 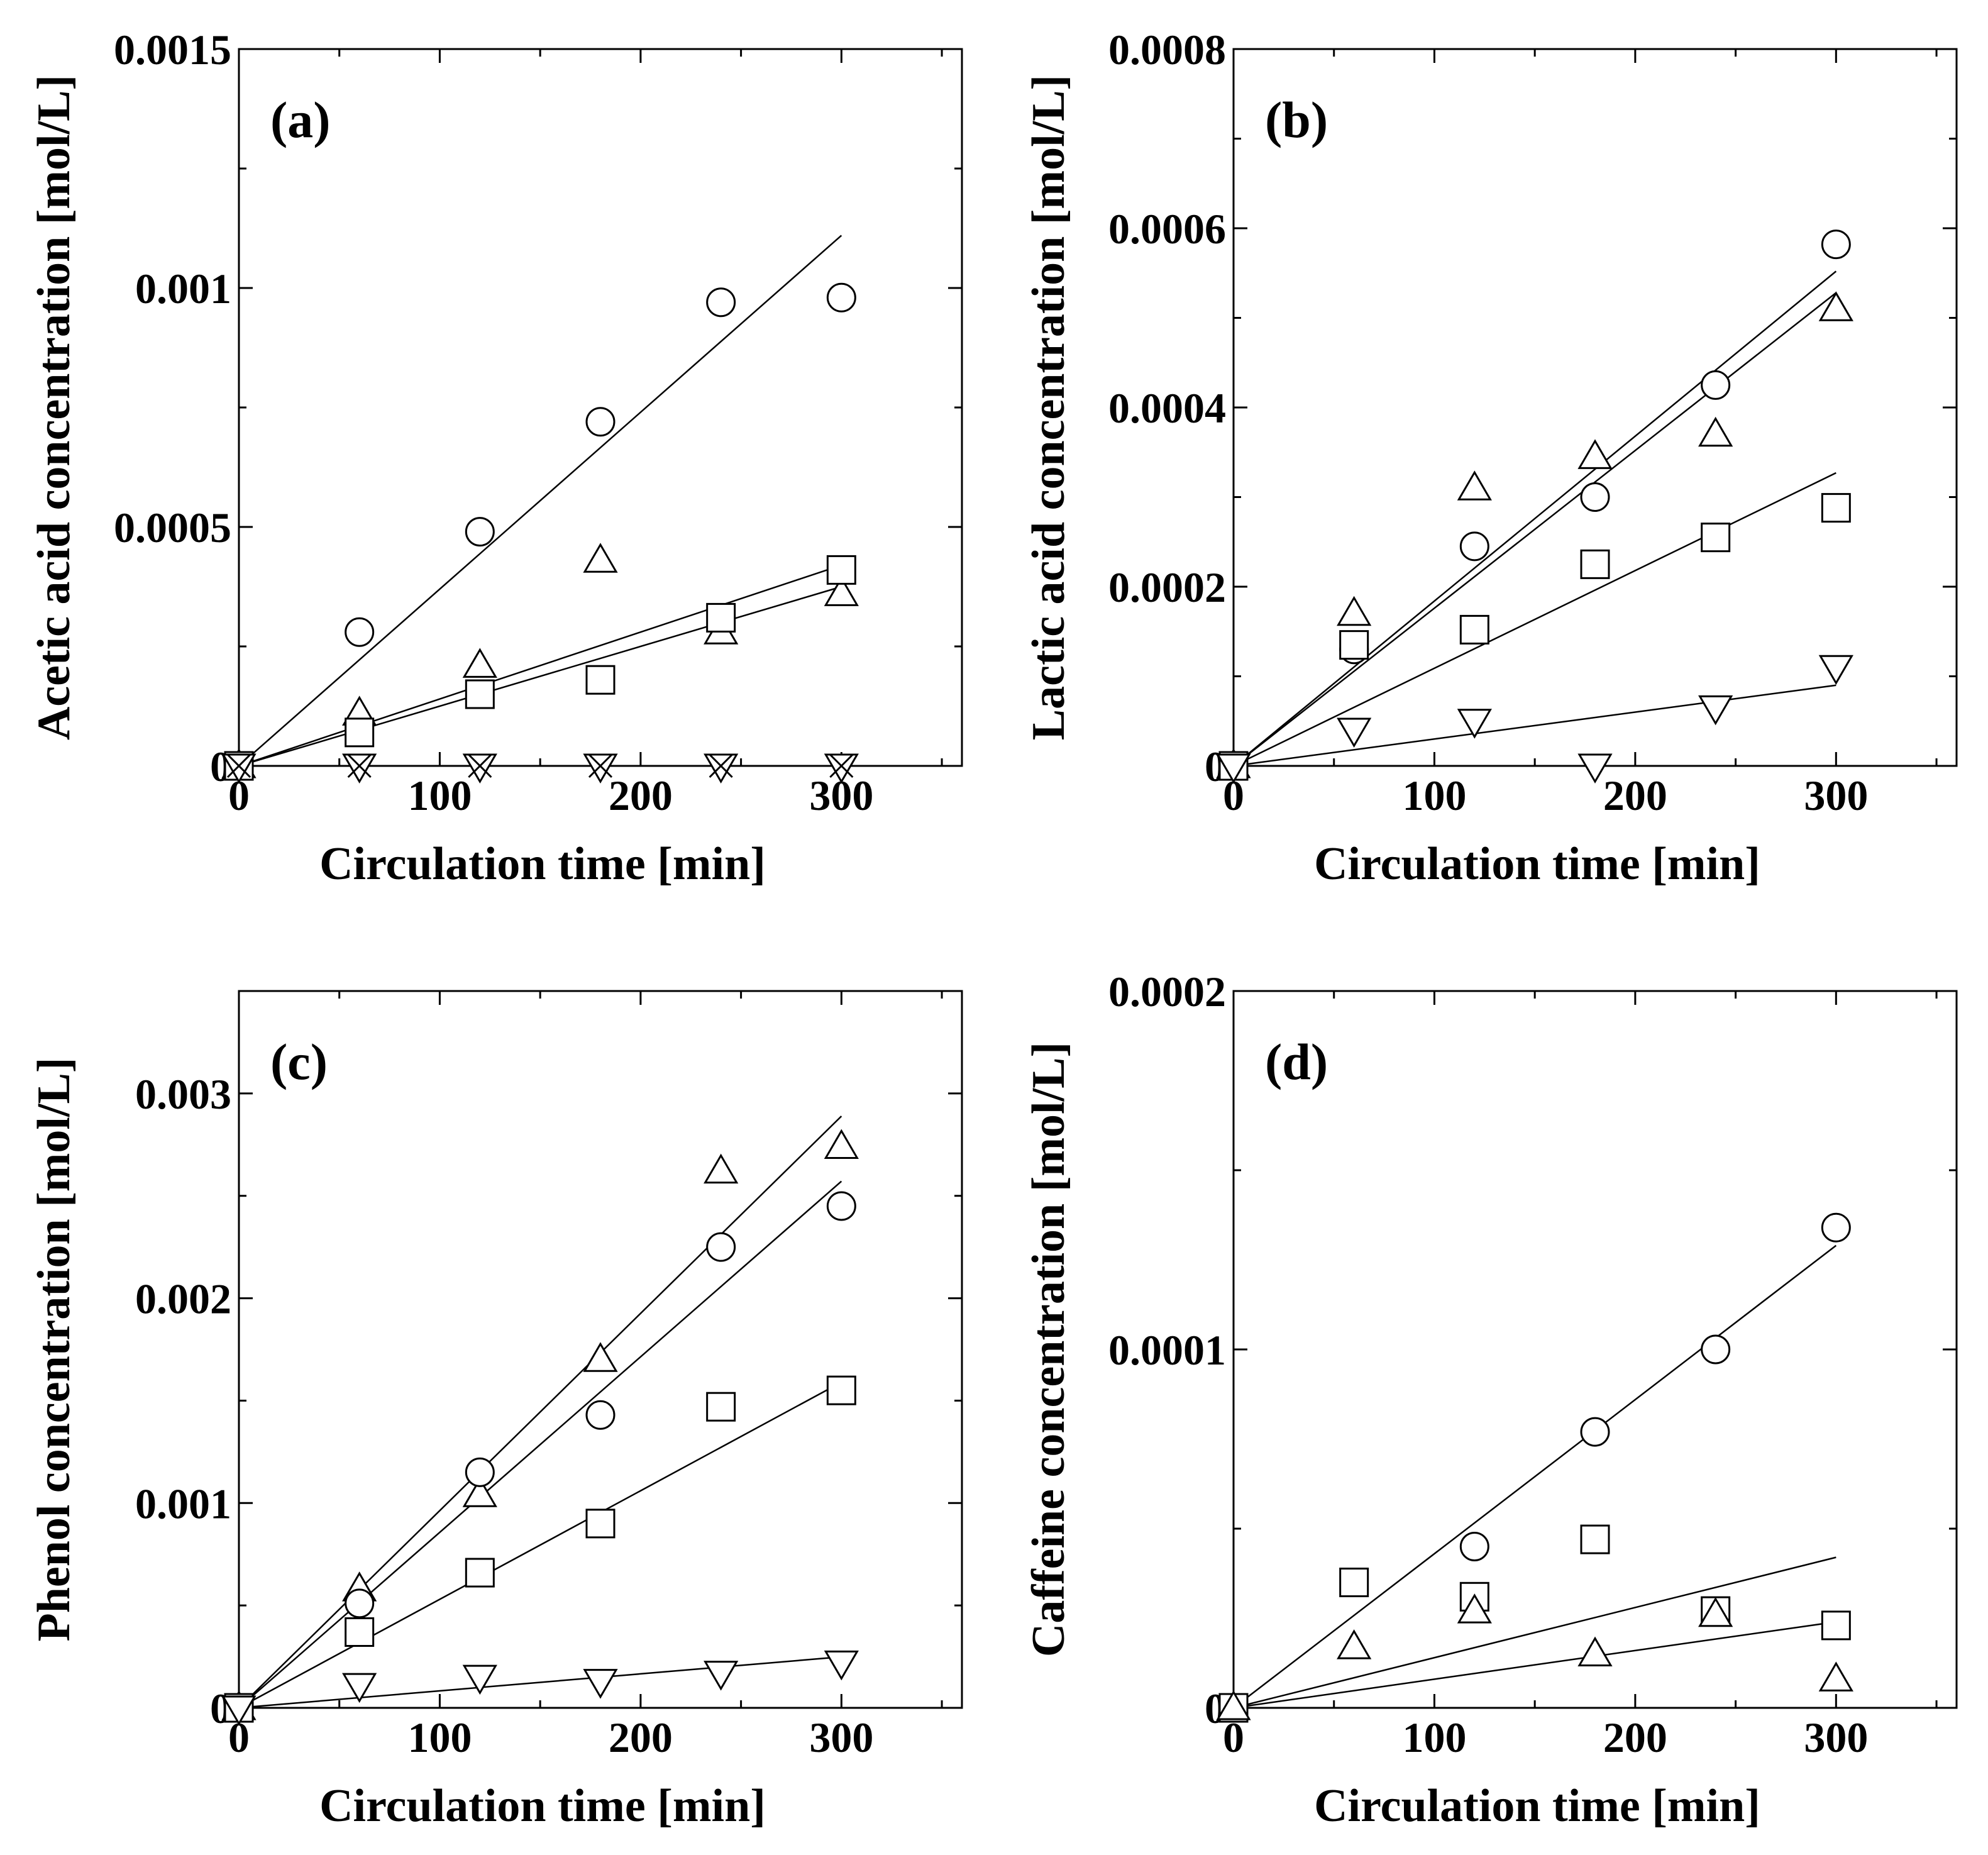 I want to click on y-tick-label: 0.0015, so click(x=172, y=50).